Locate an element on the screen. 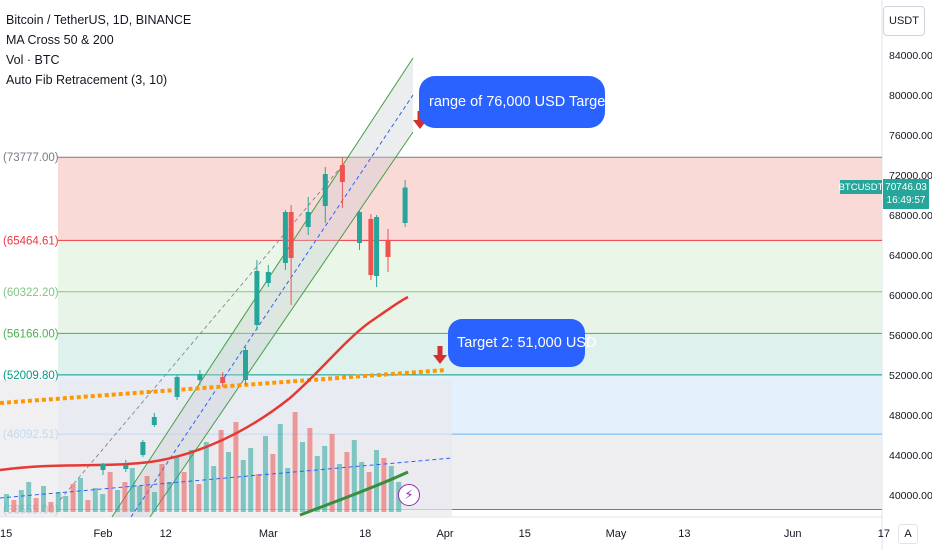 This screenshot has height=550, width=932. price-axis-label: 52000.00 is located at coordinates (910, 376).